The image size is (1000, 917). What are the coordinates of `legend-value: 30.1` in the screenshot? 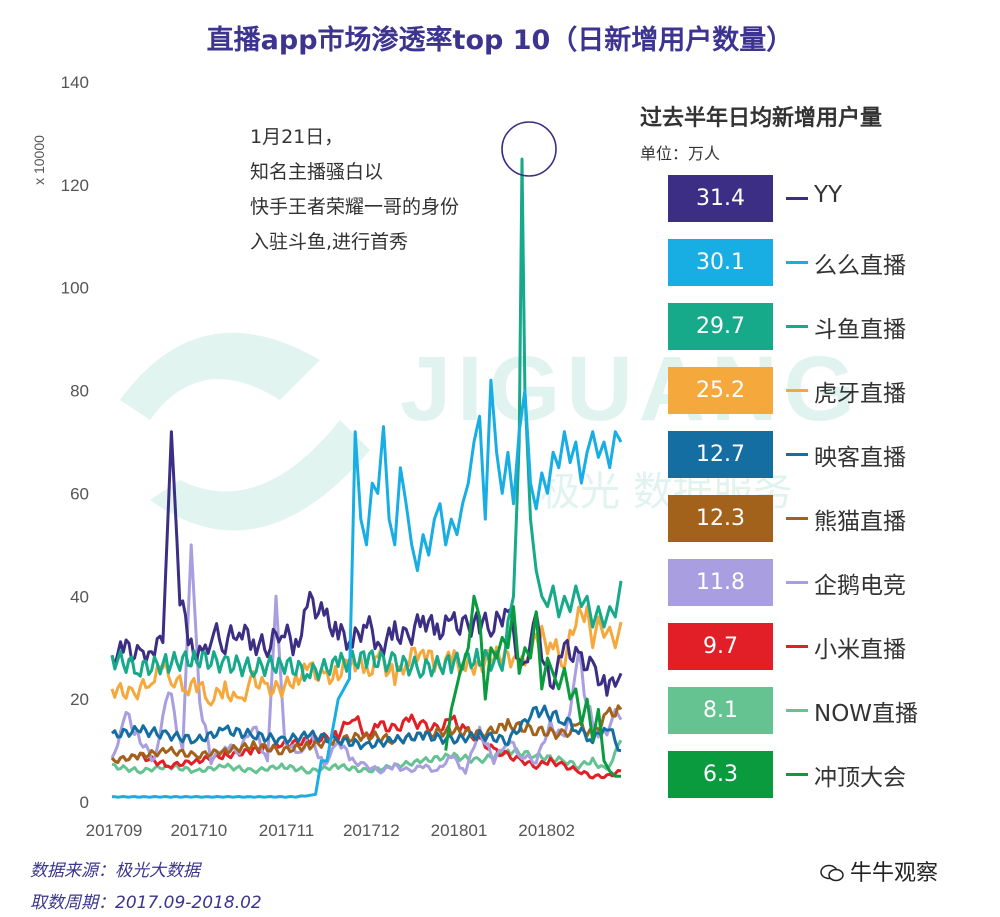 It's located at (720, 262).